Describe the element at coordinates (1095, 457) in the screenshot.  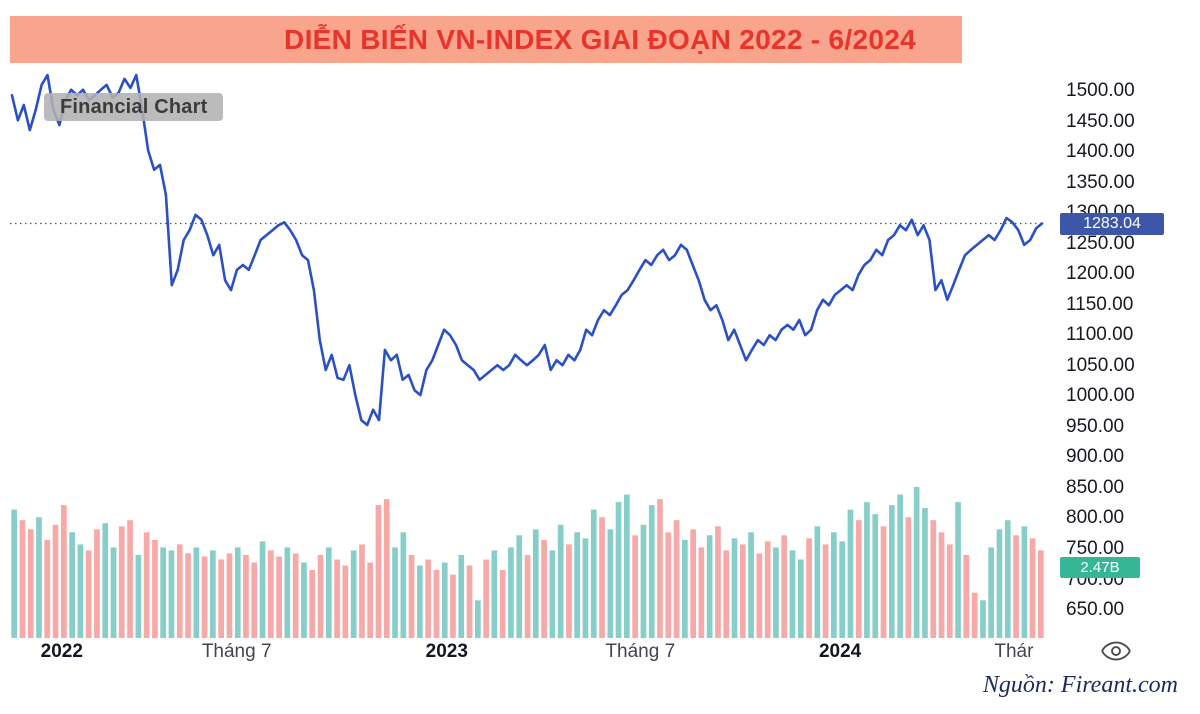
I see `y-axis-label: 900.00` at that location.